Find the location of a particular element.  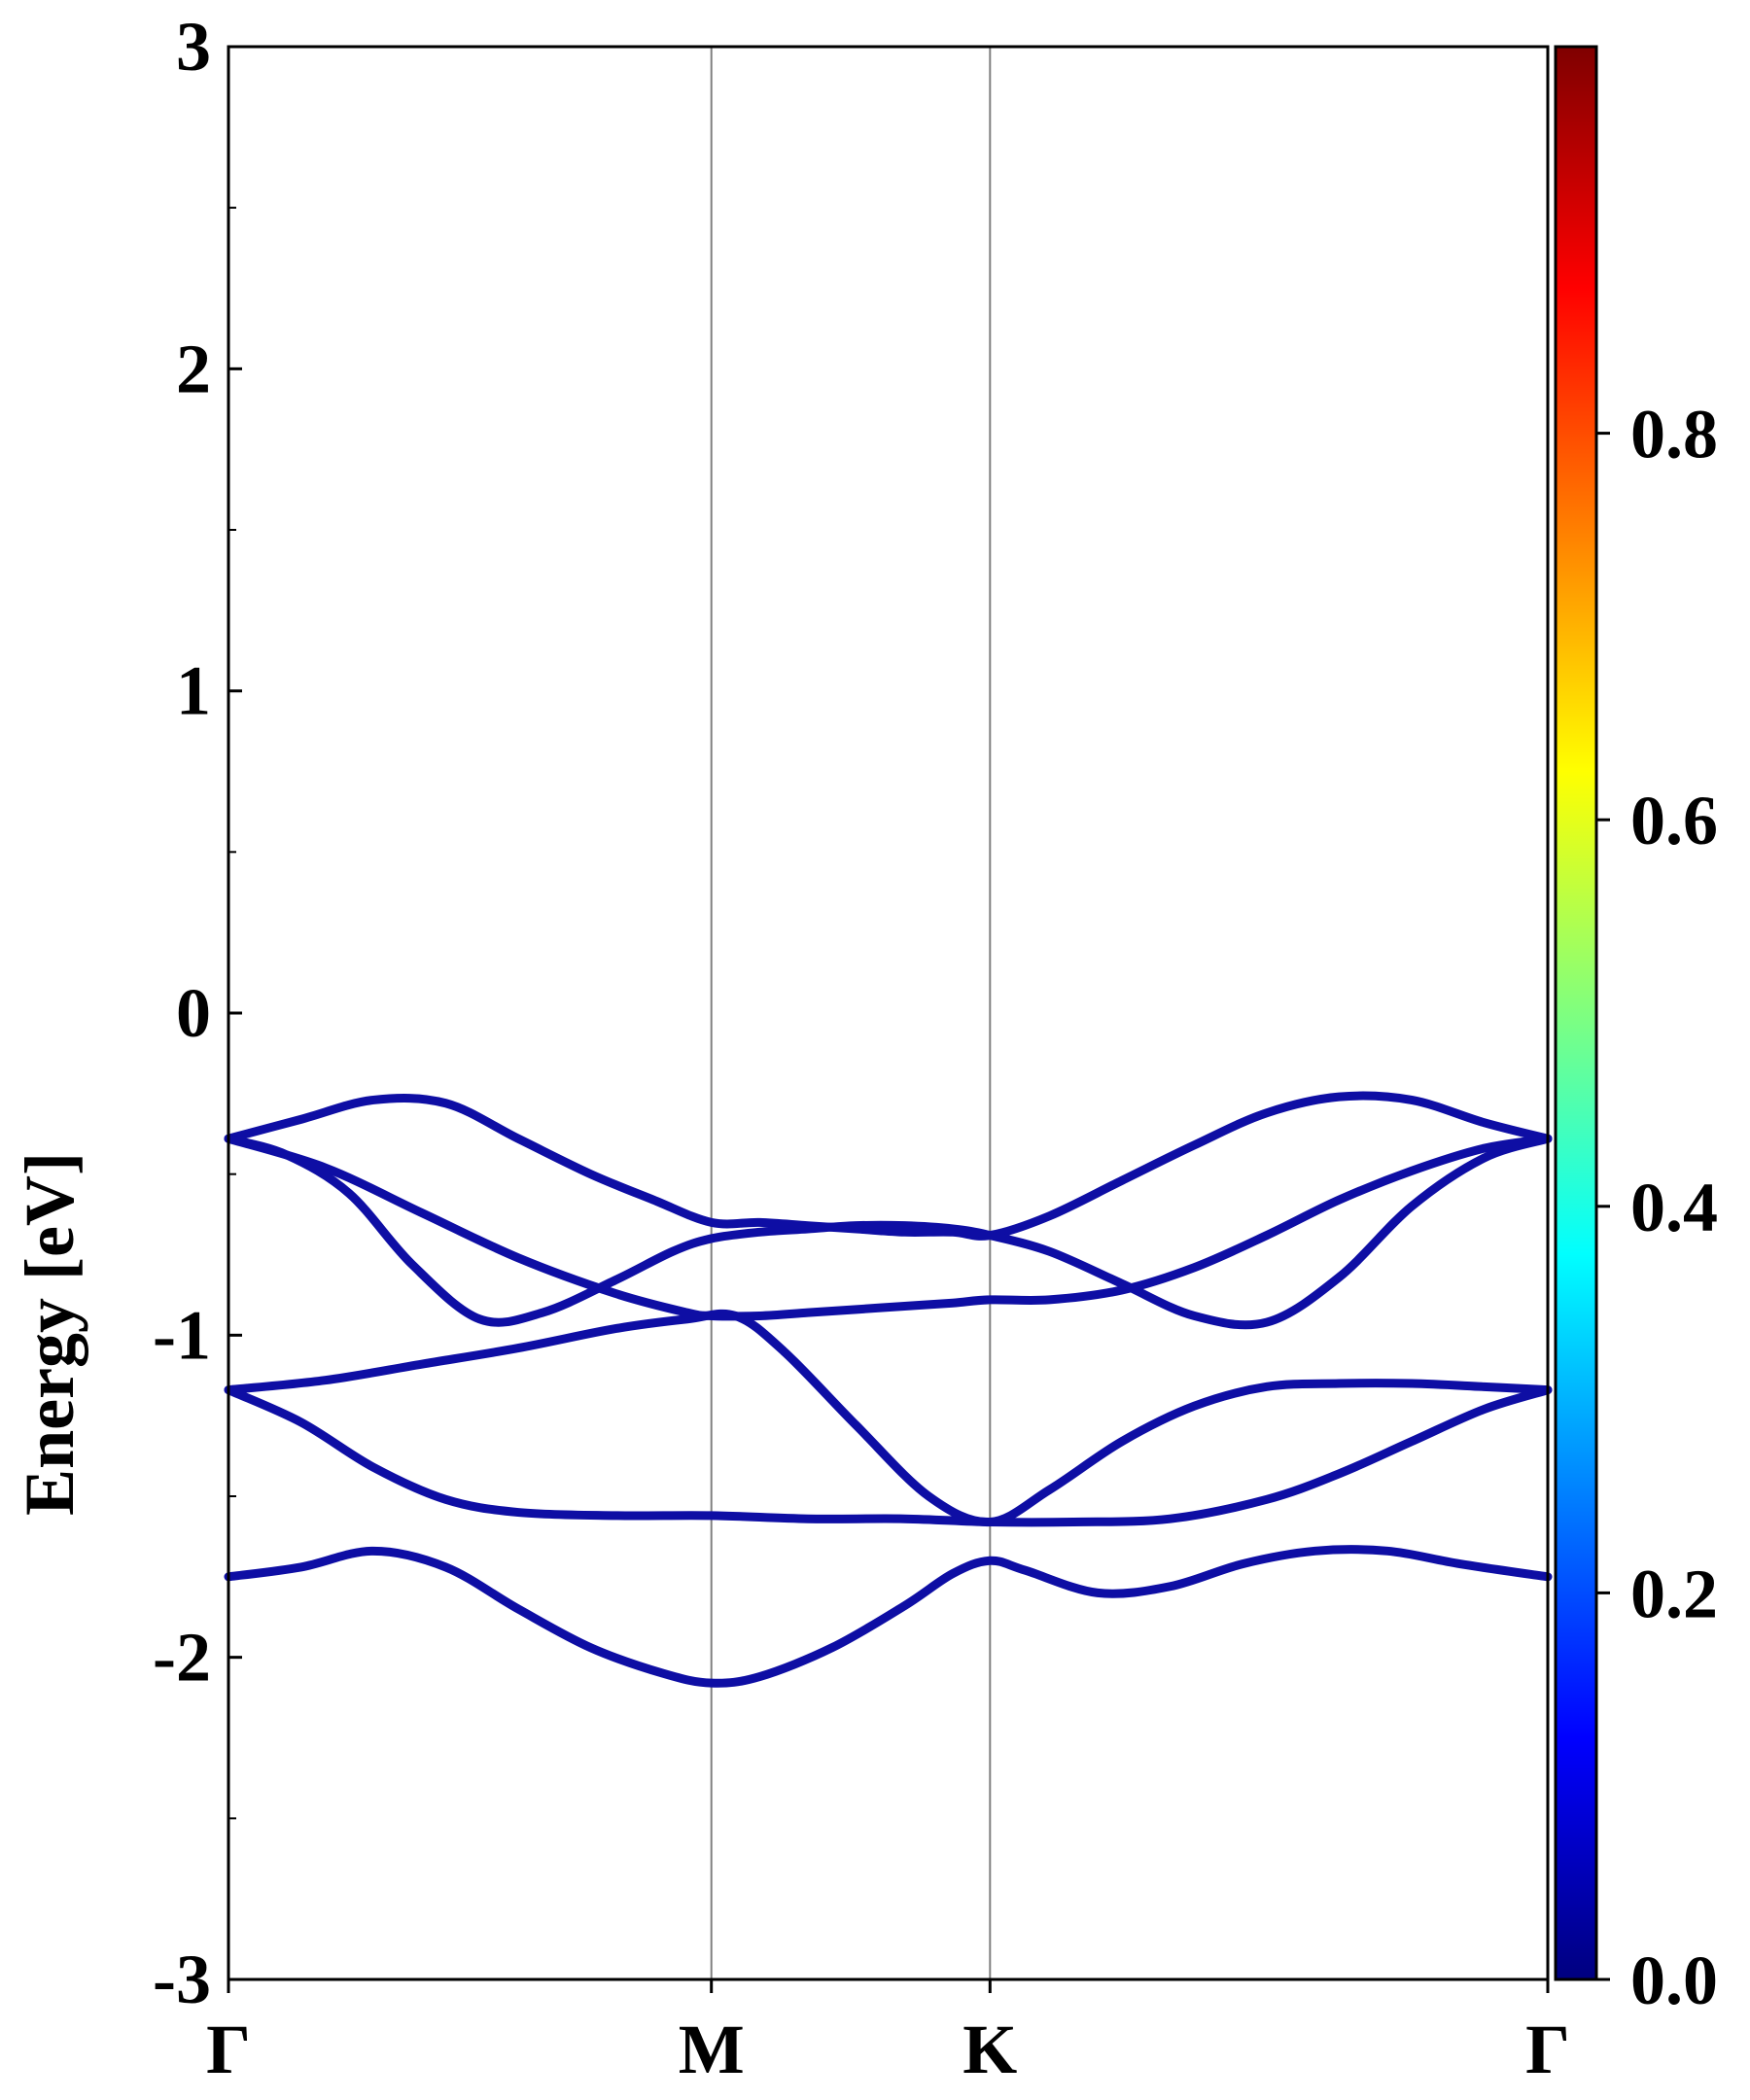

y-axis-ticks: -3 -2 -1 0 1 2 3 is located at coordinates (197, 1013).